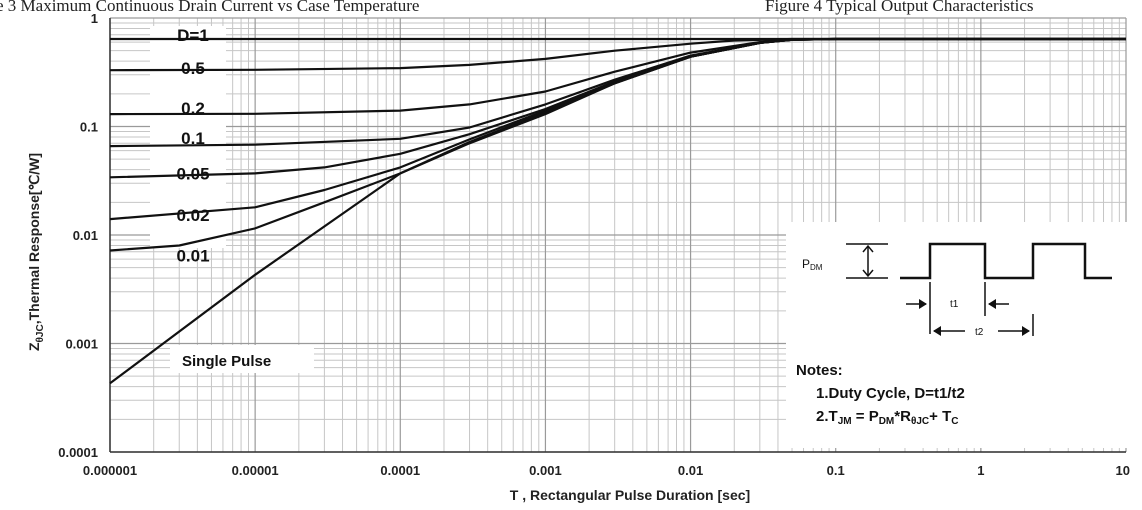  I want to click on y-tick-labels: 0.0001 0.001 0.01 0.1 1, so click(78, 235).